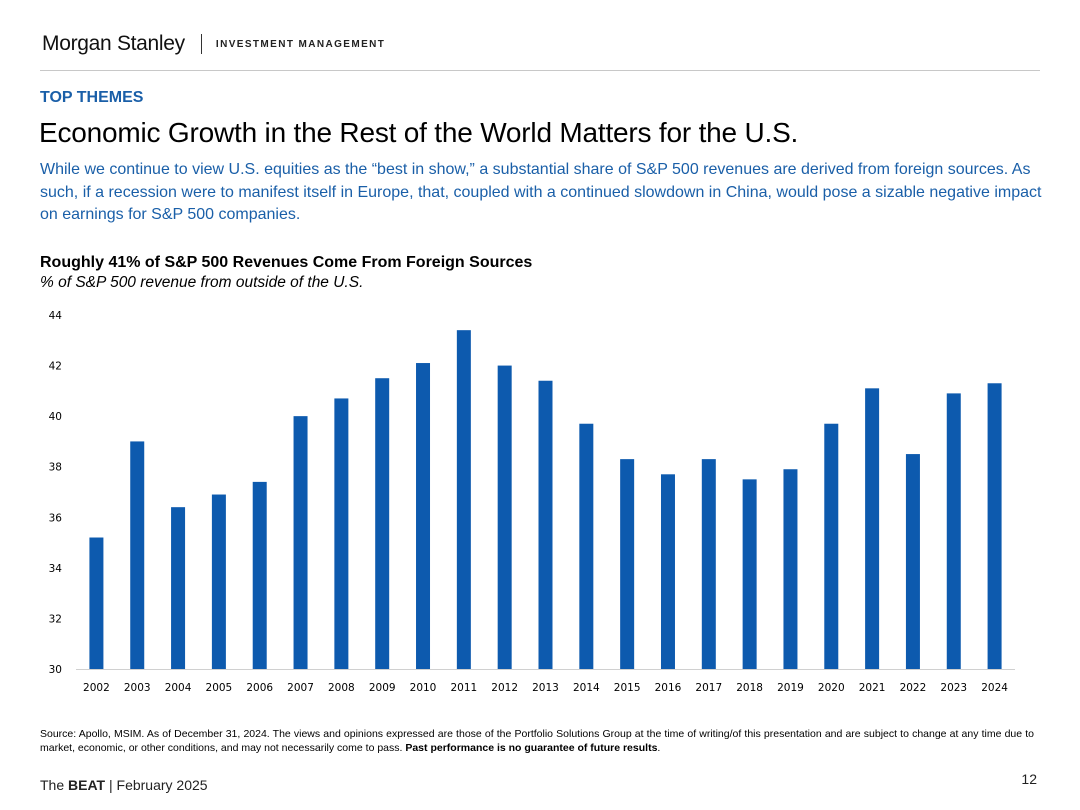  I want to click on morgan-stanley-logo: Morgan Stanley, so click(113, 43).